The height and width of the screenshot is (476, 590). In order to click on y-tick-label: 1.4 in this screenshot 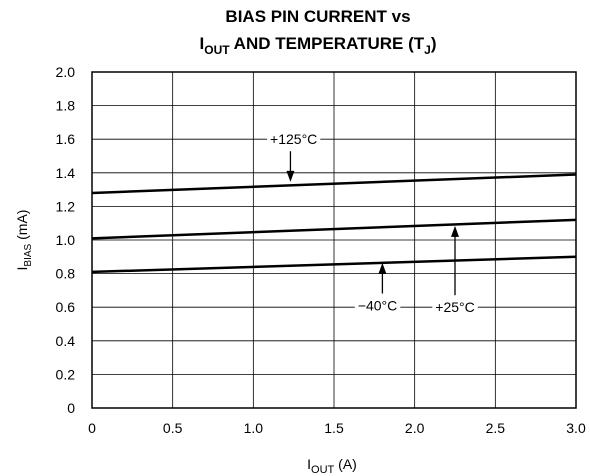, I will do `click(66, 173)`.